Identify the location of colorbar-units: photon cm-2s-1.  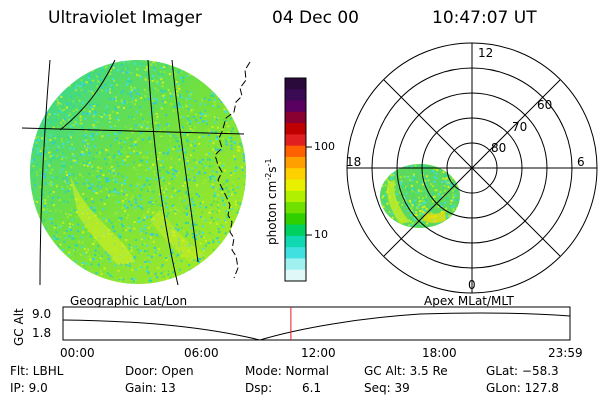
(270, 201).